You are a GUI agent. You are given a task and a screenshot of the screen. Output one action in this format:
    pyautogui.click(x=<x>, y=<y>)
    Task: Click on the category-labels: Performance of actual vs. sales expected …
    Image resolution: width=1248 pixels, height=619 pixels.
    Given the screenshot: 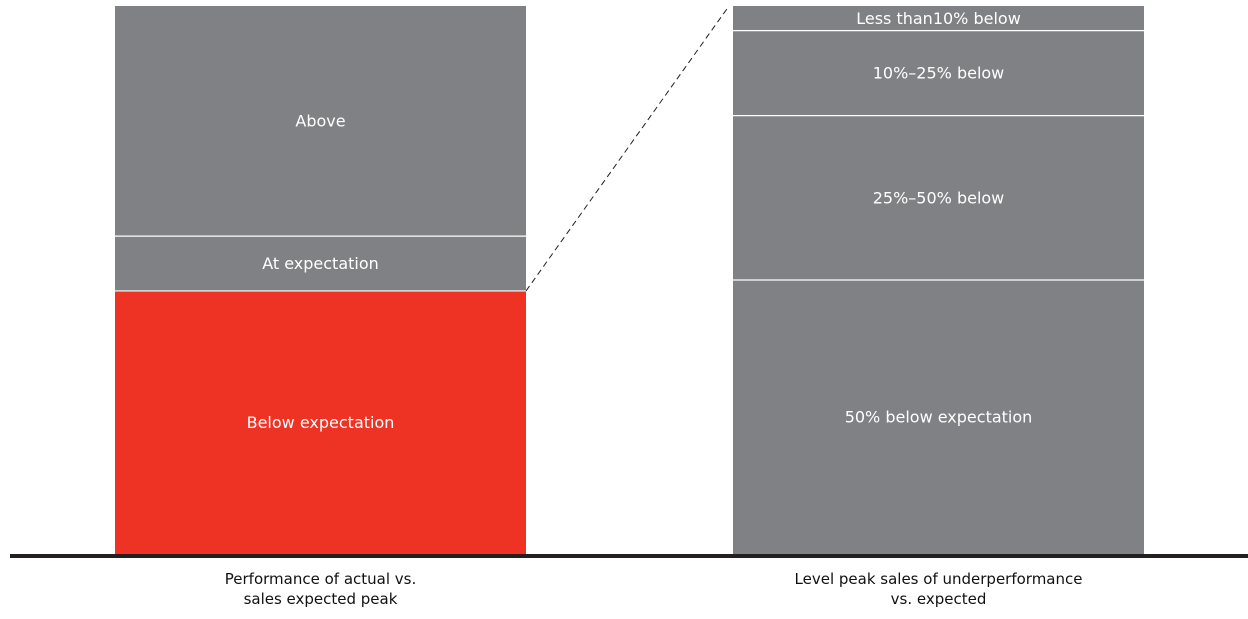 What is the action you would take?
    pyautogui.click(x=654, y=589)
    